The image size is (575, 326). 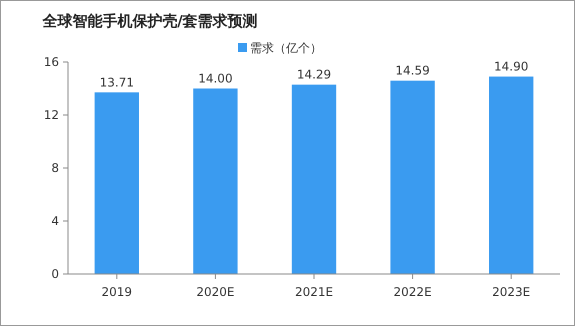 What do you see at coordinates (314, 75) in the screenshot?
I see `text: 14.29` at bounding box center [314, 75].